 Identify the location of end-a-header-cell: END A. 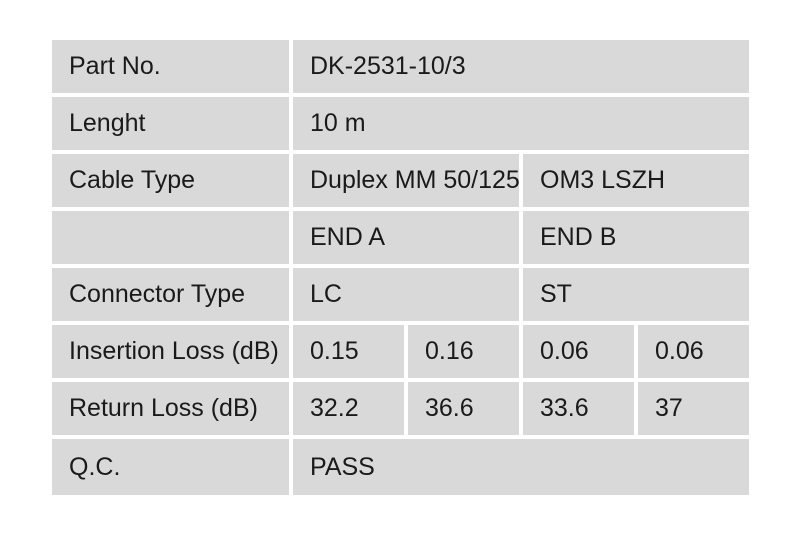
(406, 237).